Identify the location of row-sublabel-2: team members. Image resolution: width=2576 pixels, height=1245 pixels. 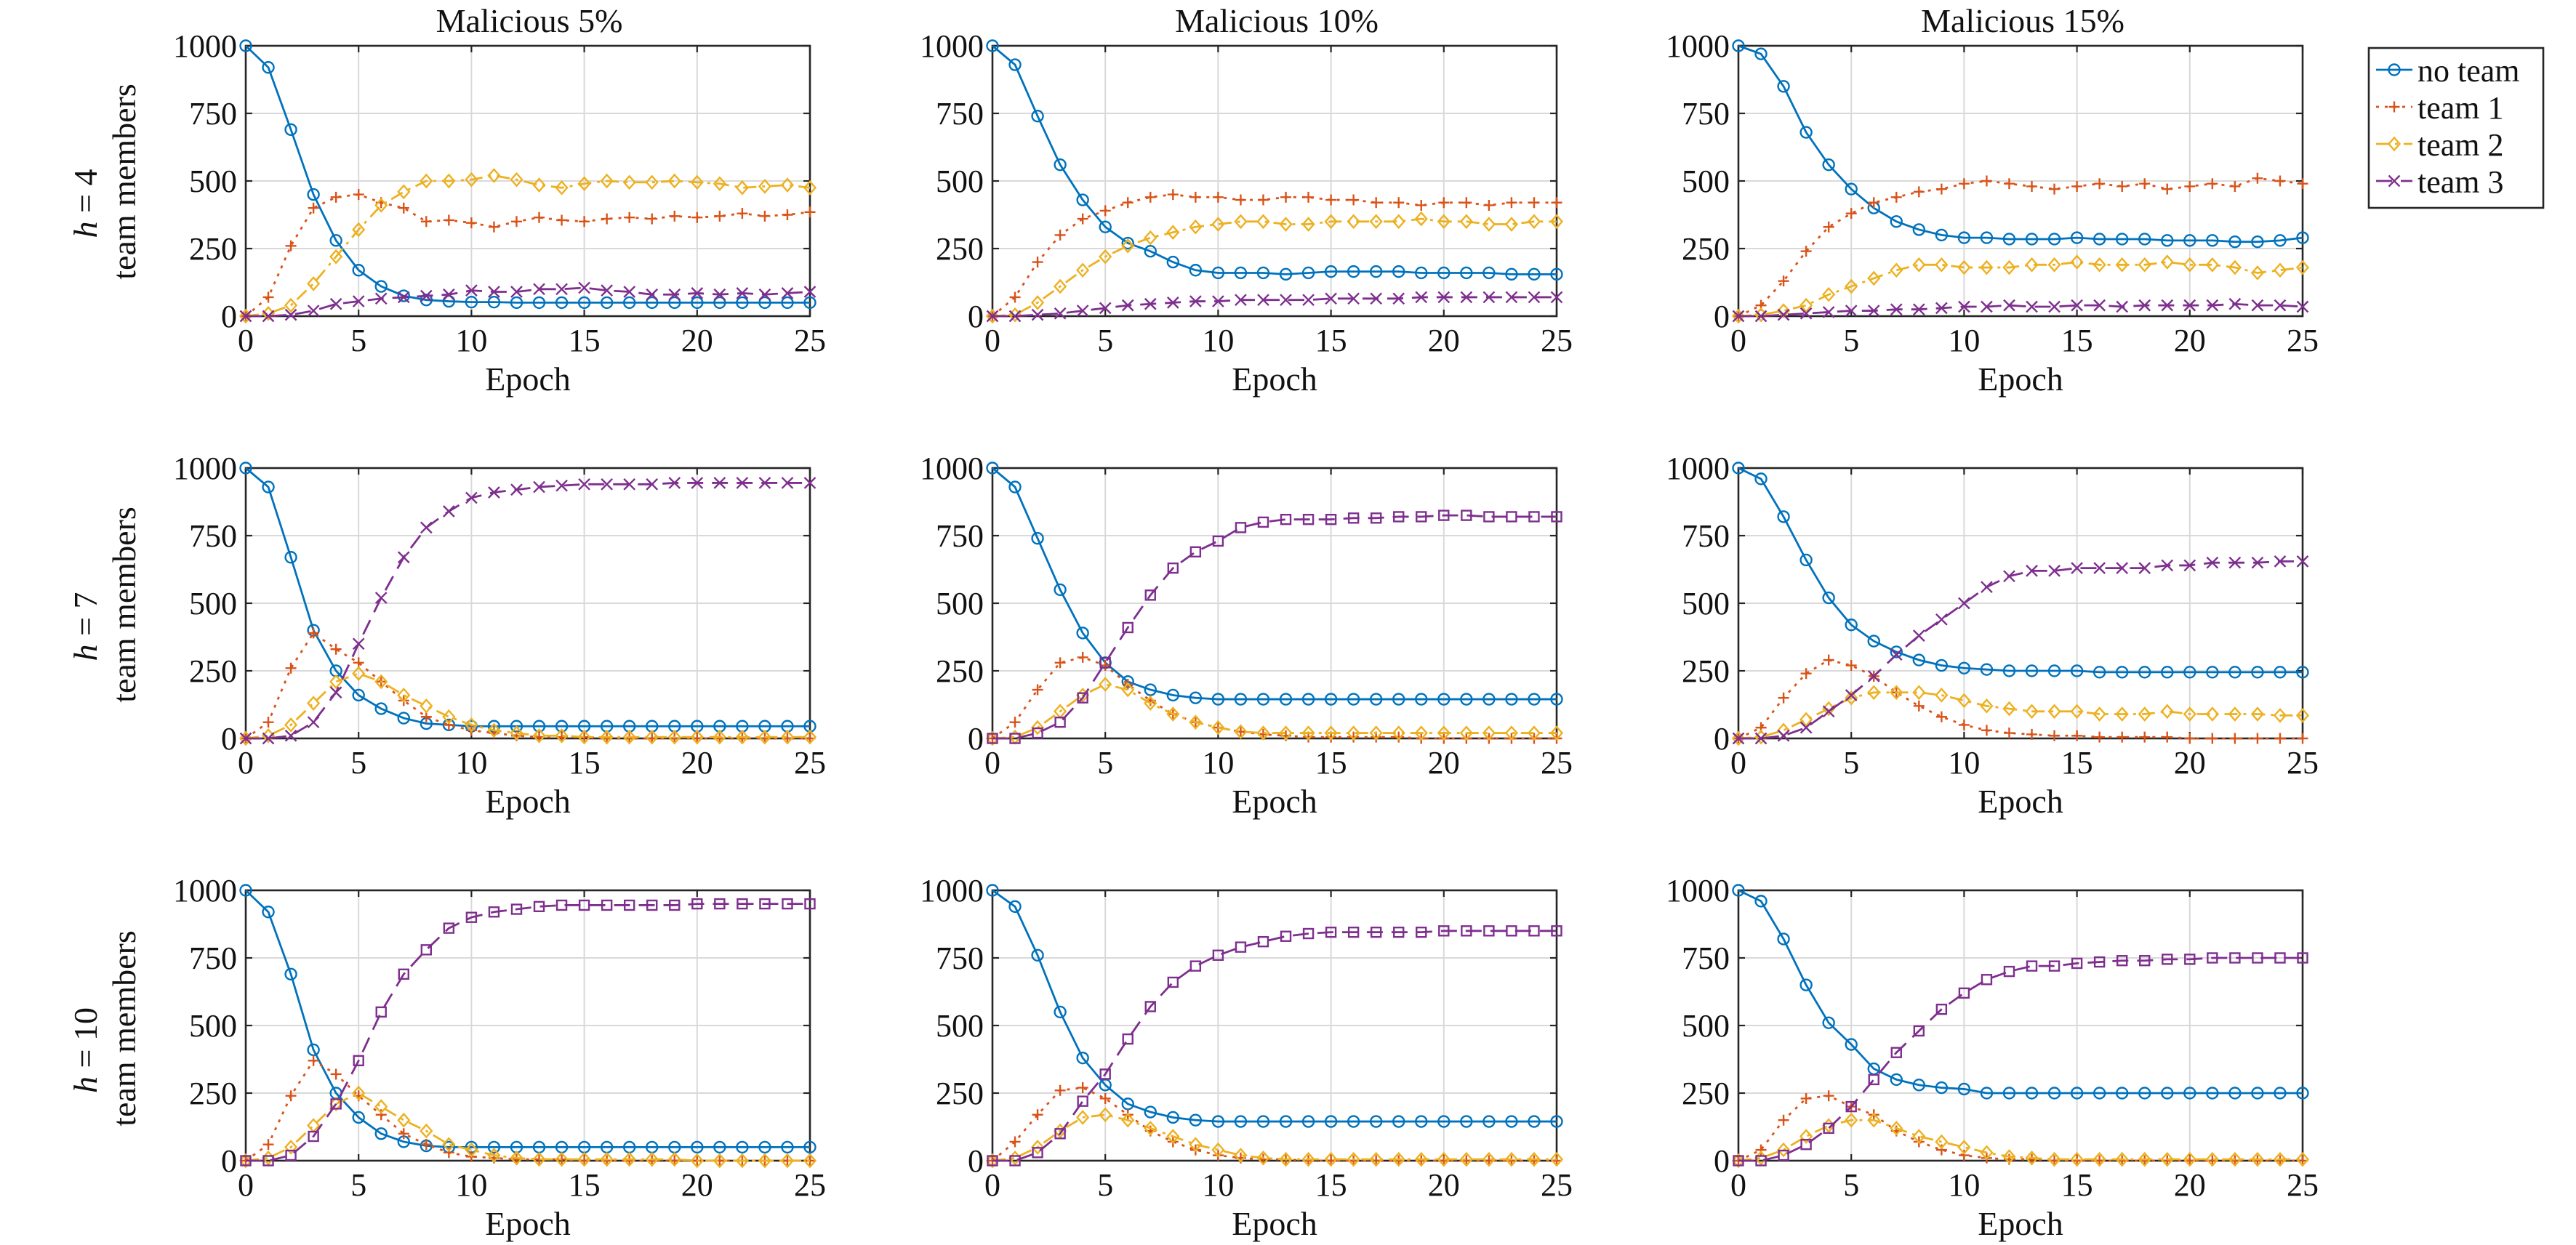
(124, 605).